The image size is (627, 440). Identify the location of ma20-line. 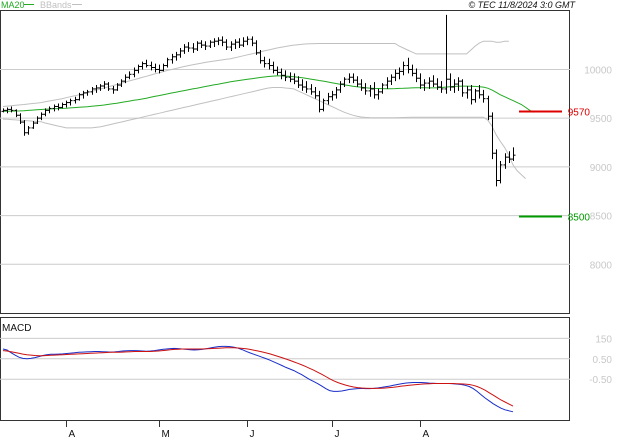
(268, 94).